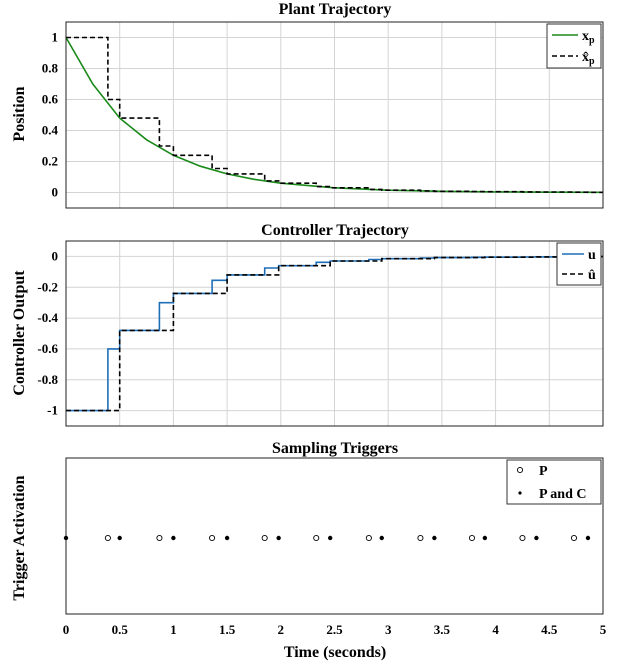  I want to click on controller-ytick-label: -0.6, so click(47, 348).